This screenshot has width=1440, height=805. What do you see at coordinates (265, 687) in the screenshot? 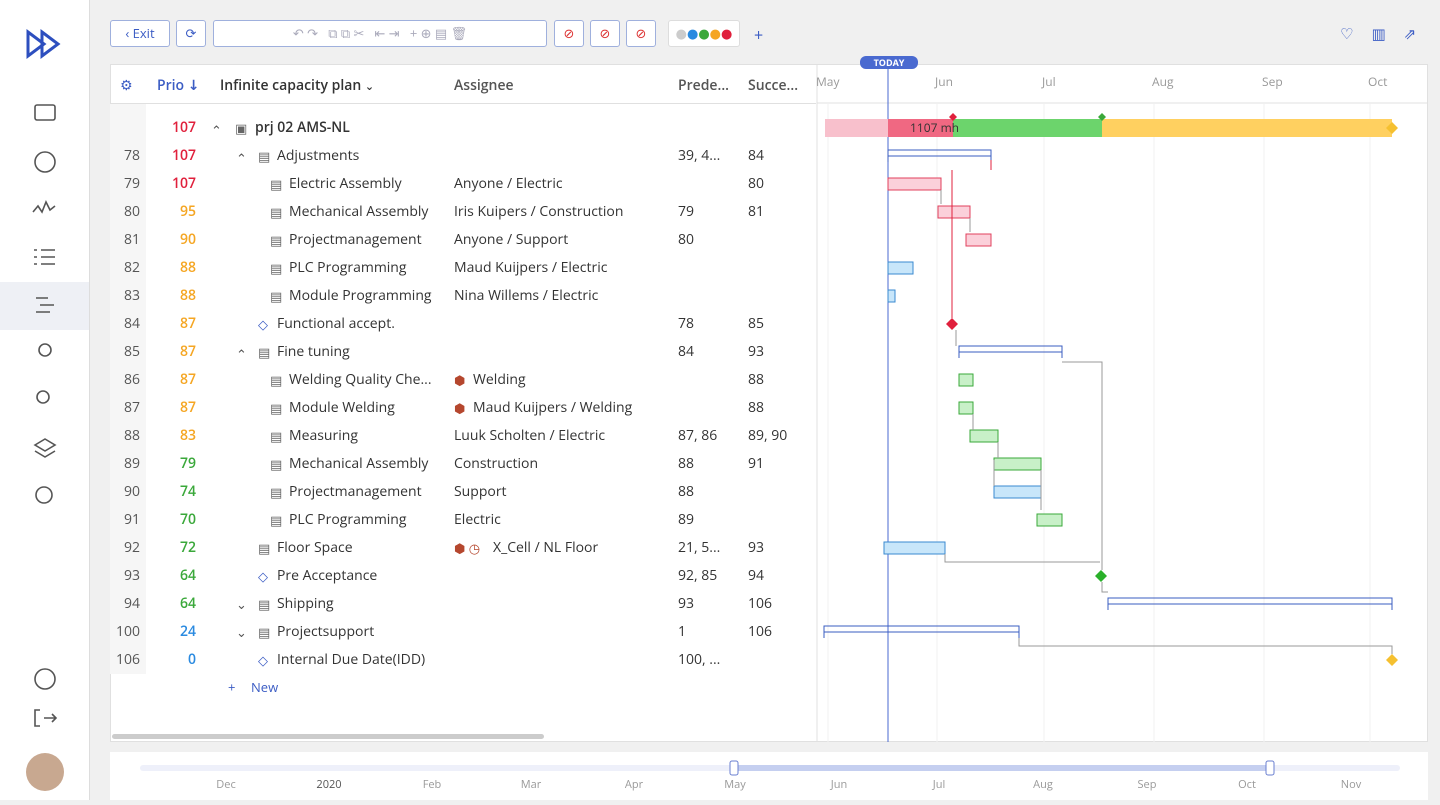
I see `new-button: New` at bounding box center [265, 687].